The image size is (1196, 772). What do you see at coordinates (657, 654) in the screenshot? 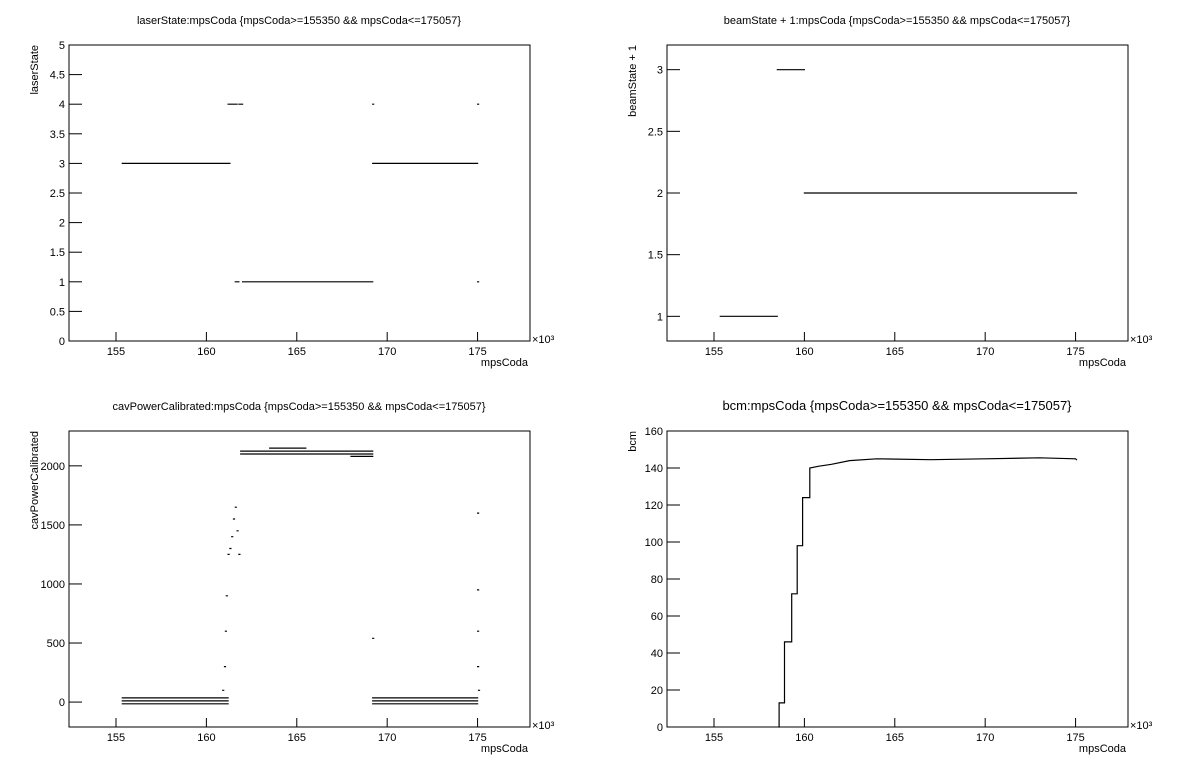
I see `y-tick-label: 40` at bounding box center [657, 654].